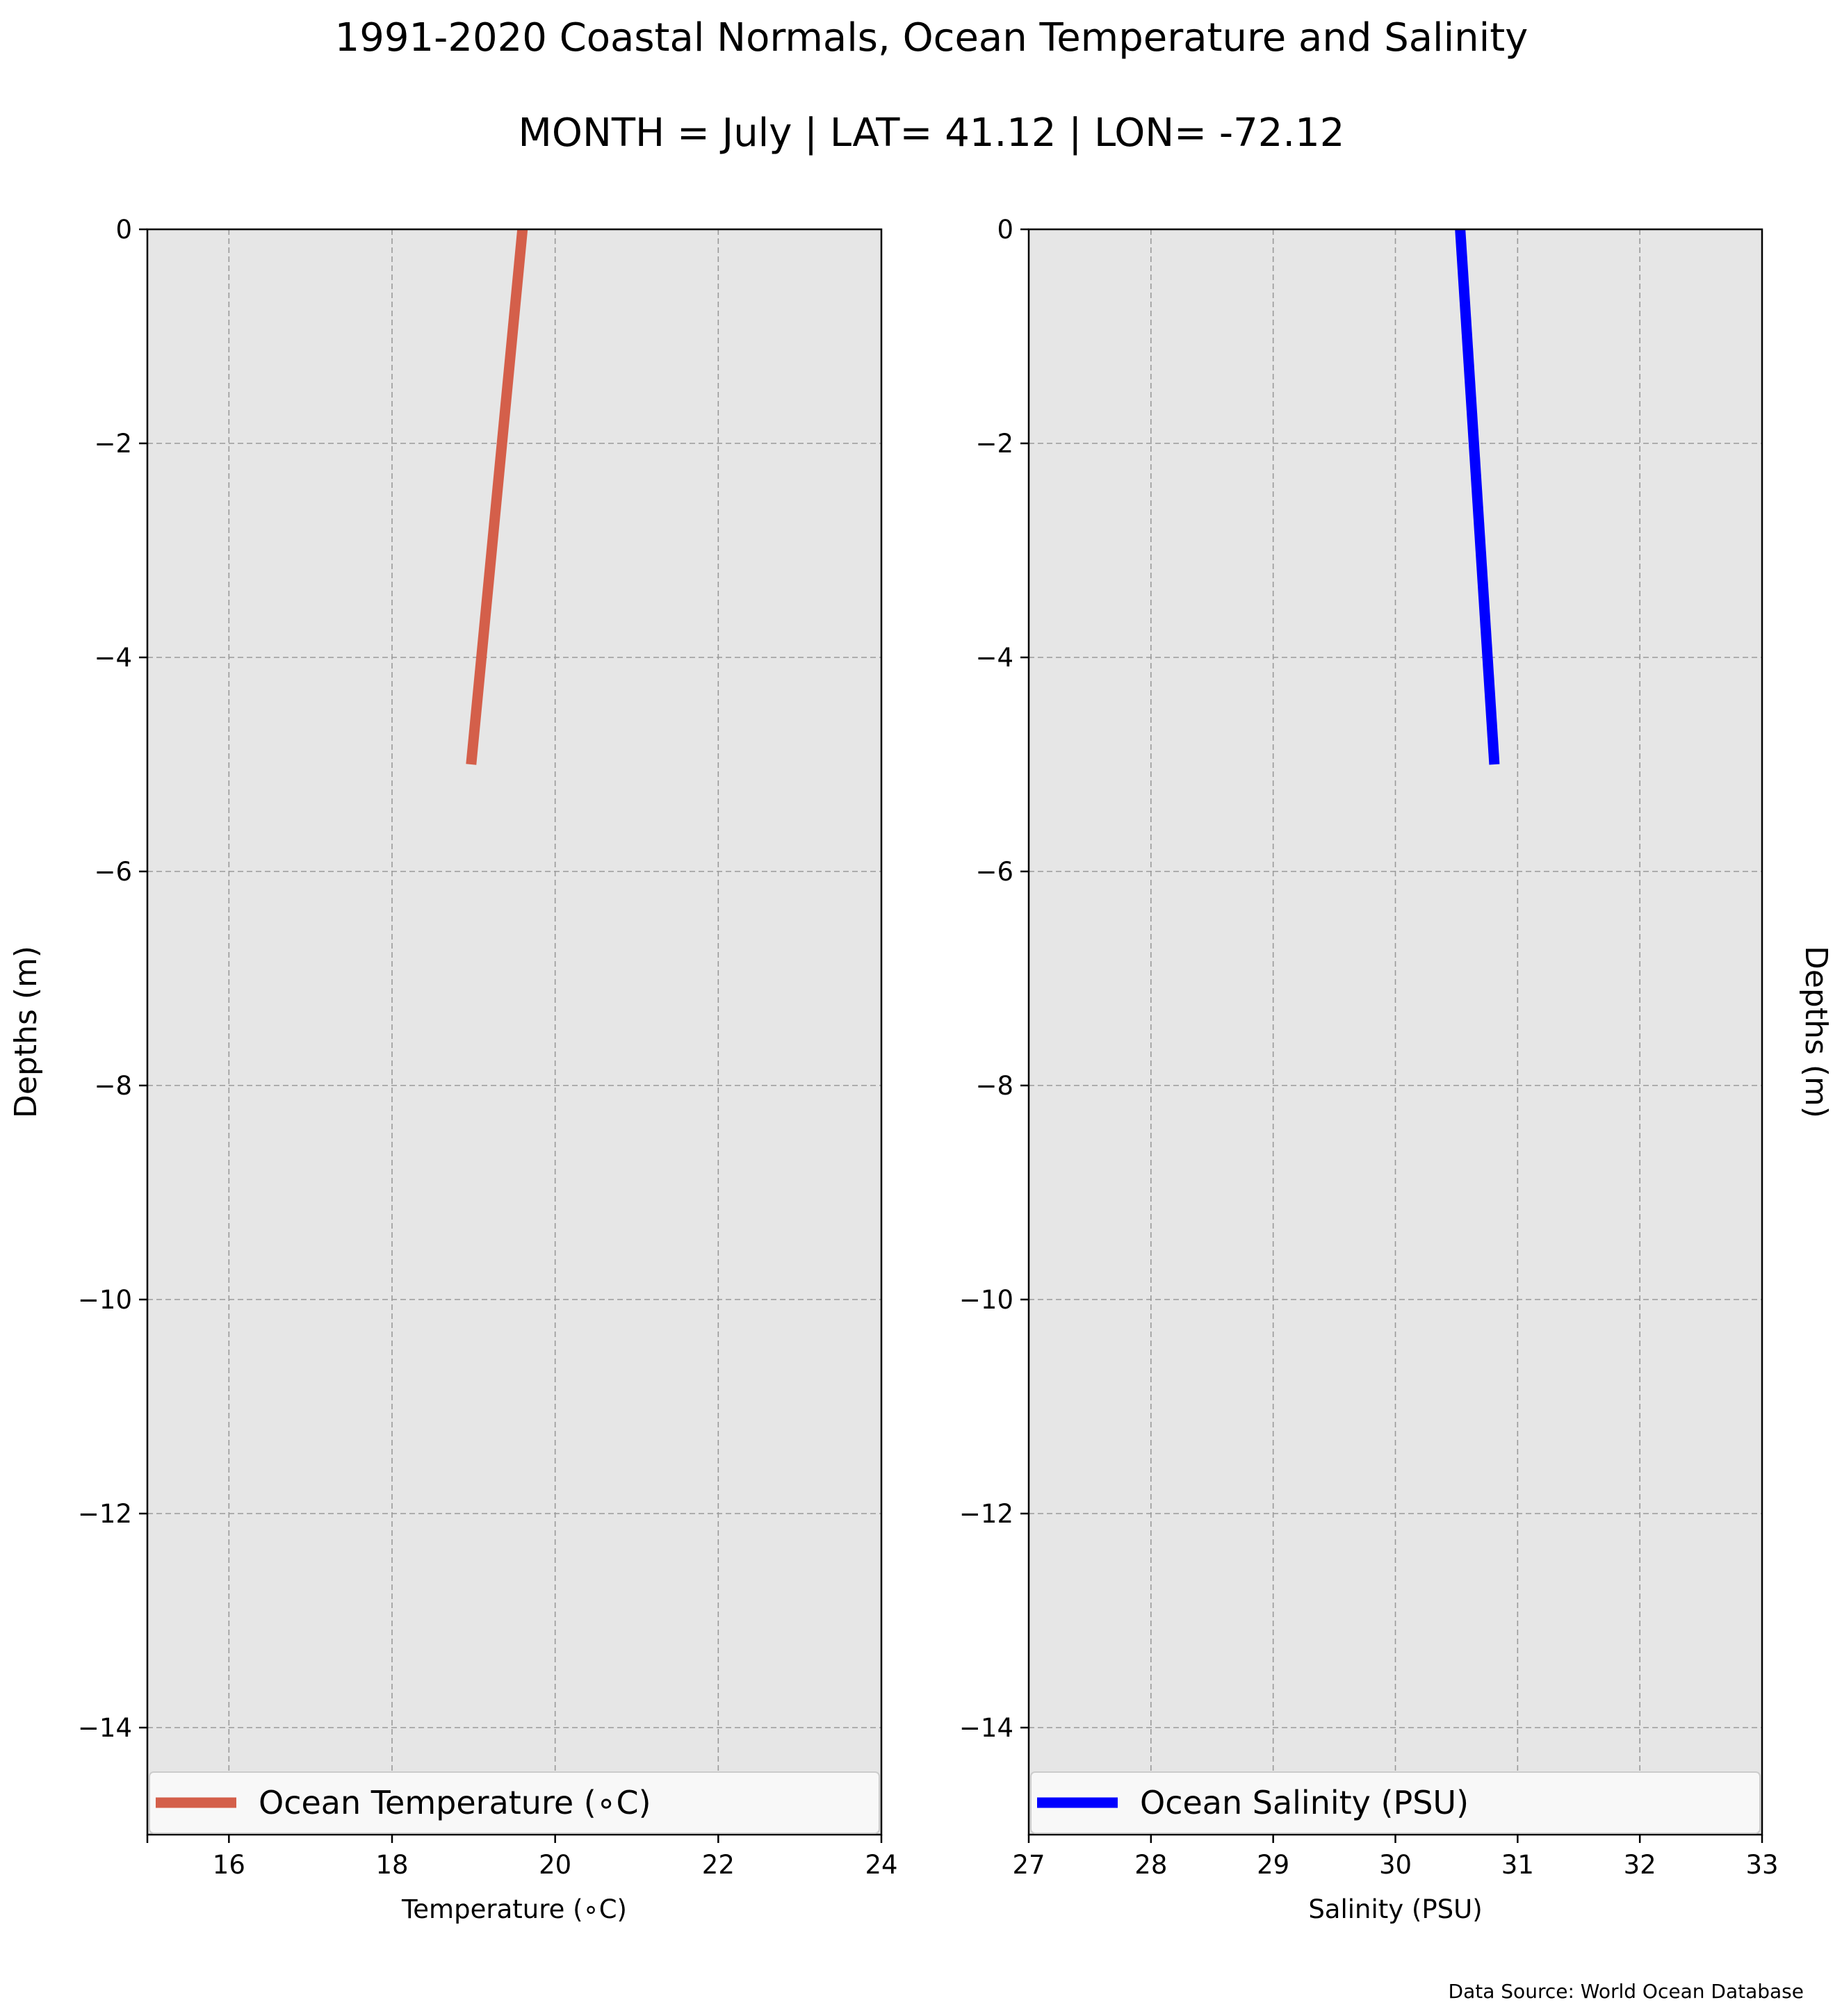 This screenshot has width=1842, height=2016. Describe the element at coordinates (514, 1909) in the screenshot. I see `x-axis-label: Temperature (∘C)` at that location.